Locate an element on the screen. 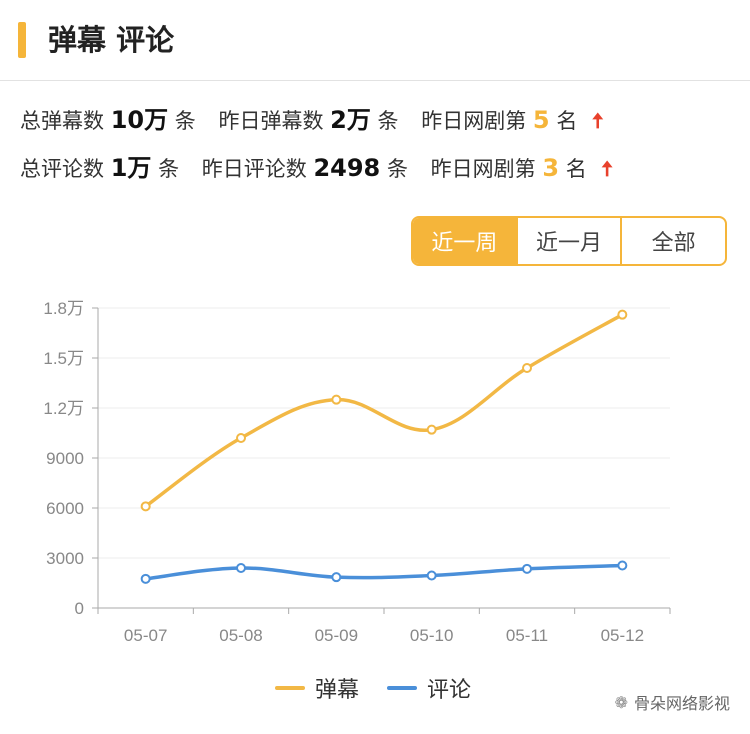  danmaku-rank-value: 5 is located at coordinates (541, 120).